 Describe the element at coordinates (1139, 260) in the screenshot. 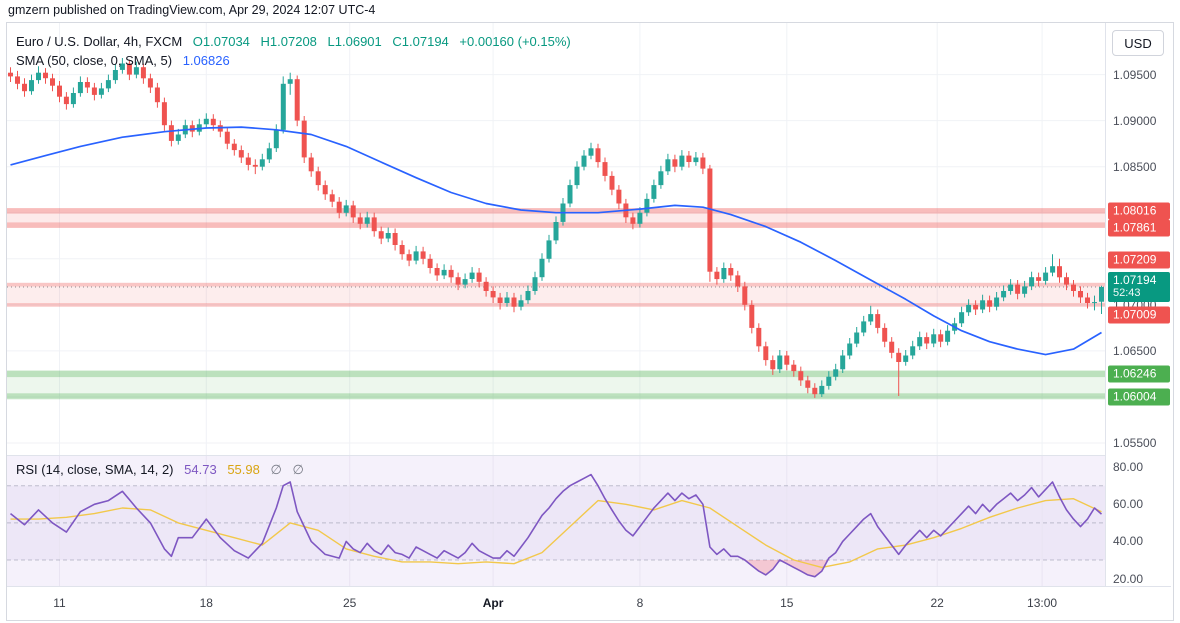

I see `price-level-badge: 1.07209` at that location.